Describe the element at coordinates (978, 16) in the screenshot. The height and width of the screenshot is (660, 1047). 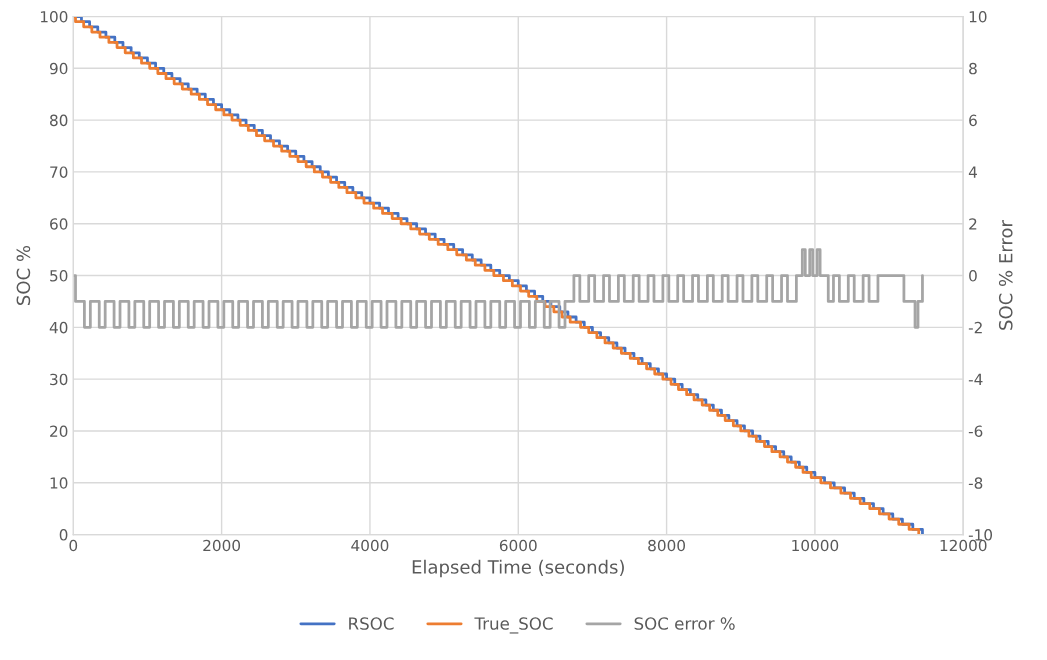
I see `y2-tick-label: 10` at that location.